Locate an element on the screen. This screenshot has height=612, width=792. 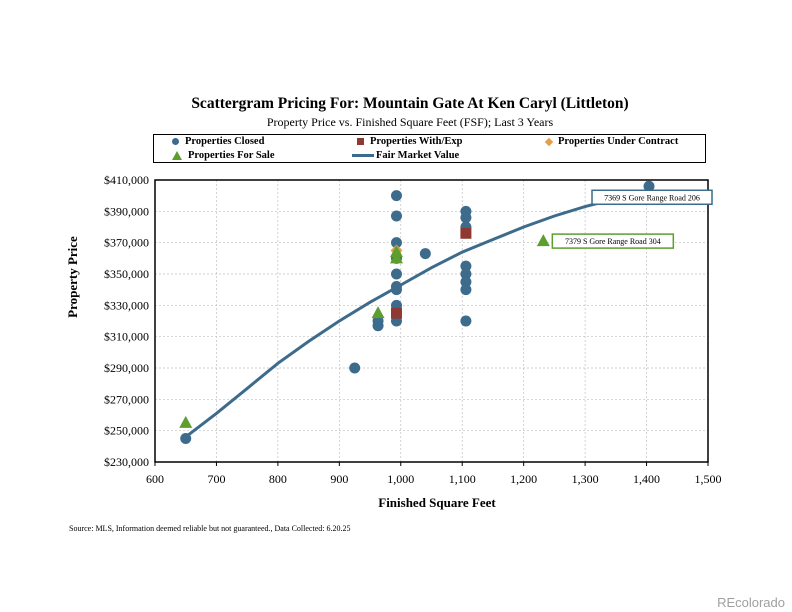
y-axis-label: Property Price is located at coordinates (72, 277).